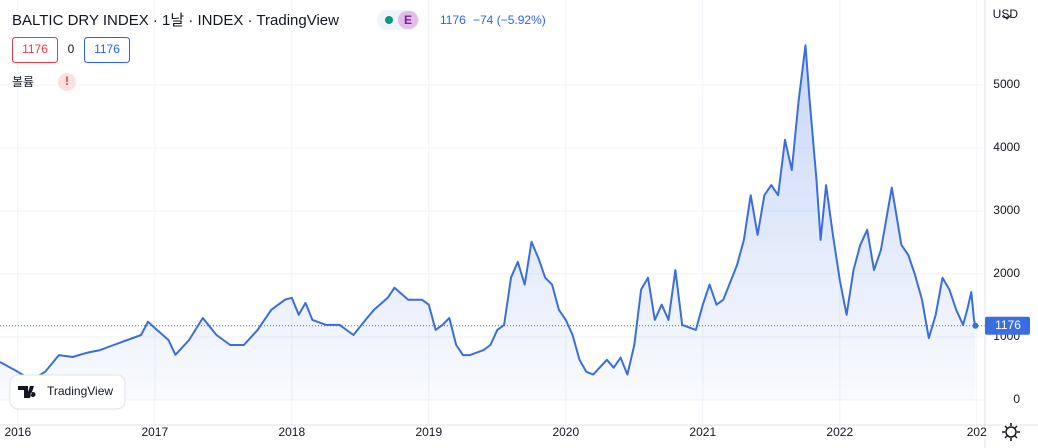 The width and height of the screenshot is (1038, 448). I want to click on x-tick-label: 2018, so click(291, 432).